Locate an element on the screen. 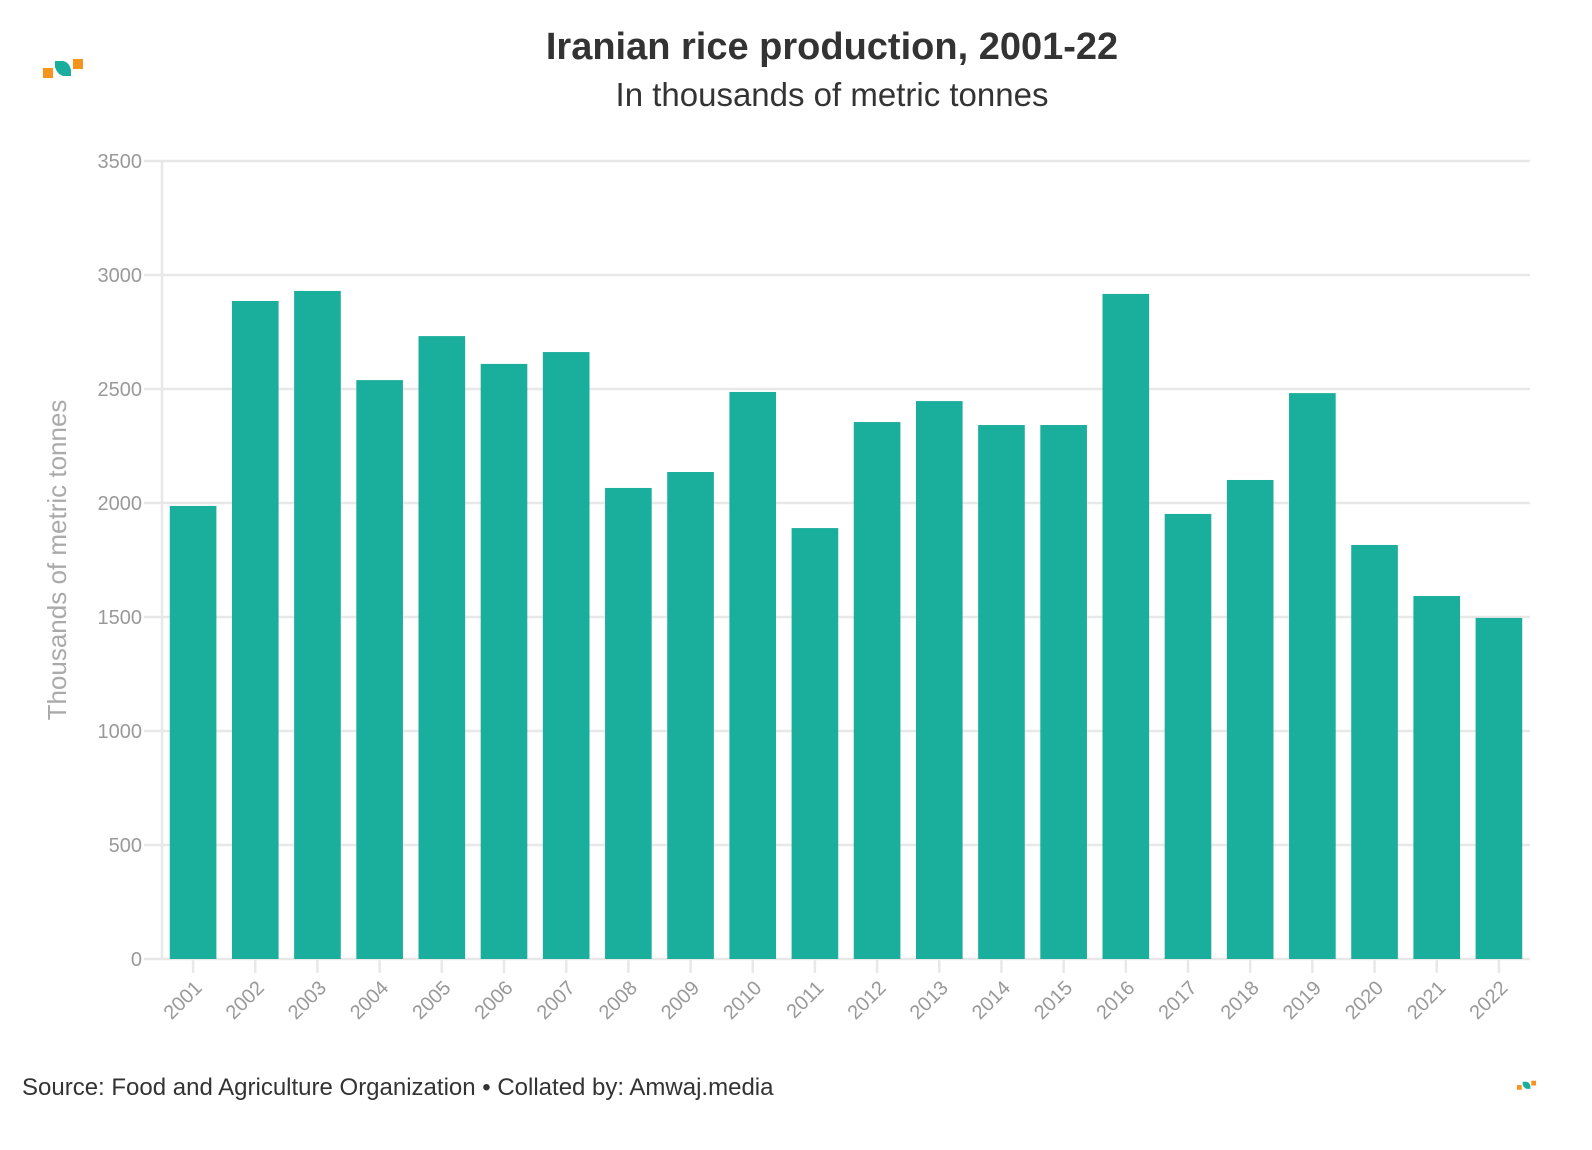 The height and width of the screenshot is (1150, 1592). y-tick-label: 2000 is located at coordinates (120, 504).